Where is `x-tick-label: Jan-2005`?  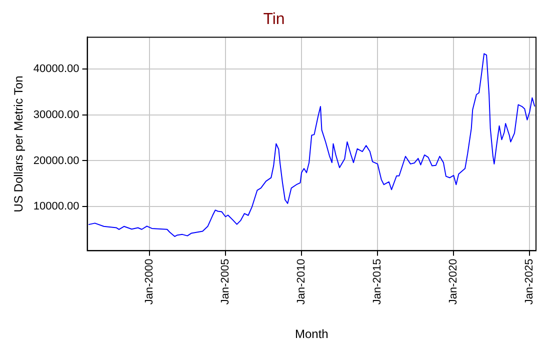 x-tick-label: Jan-2005 is located at coordinates (226, 281).